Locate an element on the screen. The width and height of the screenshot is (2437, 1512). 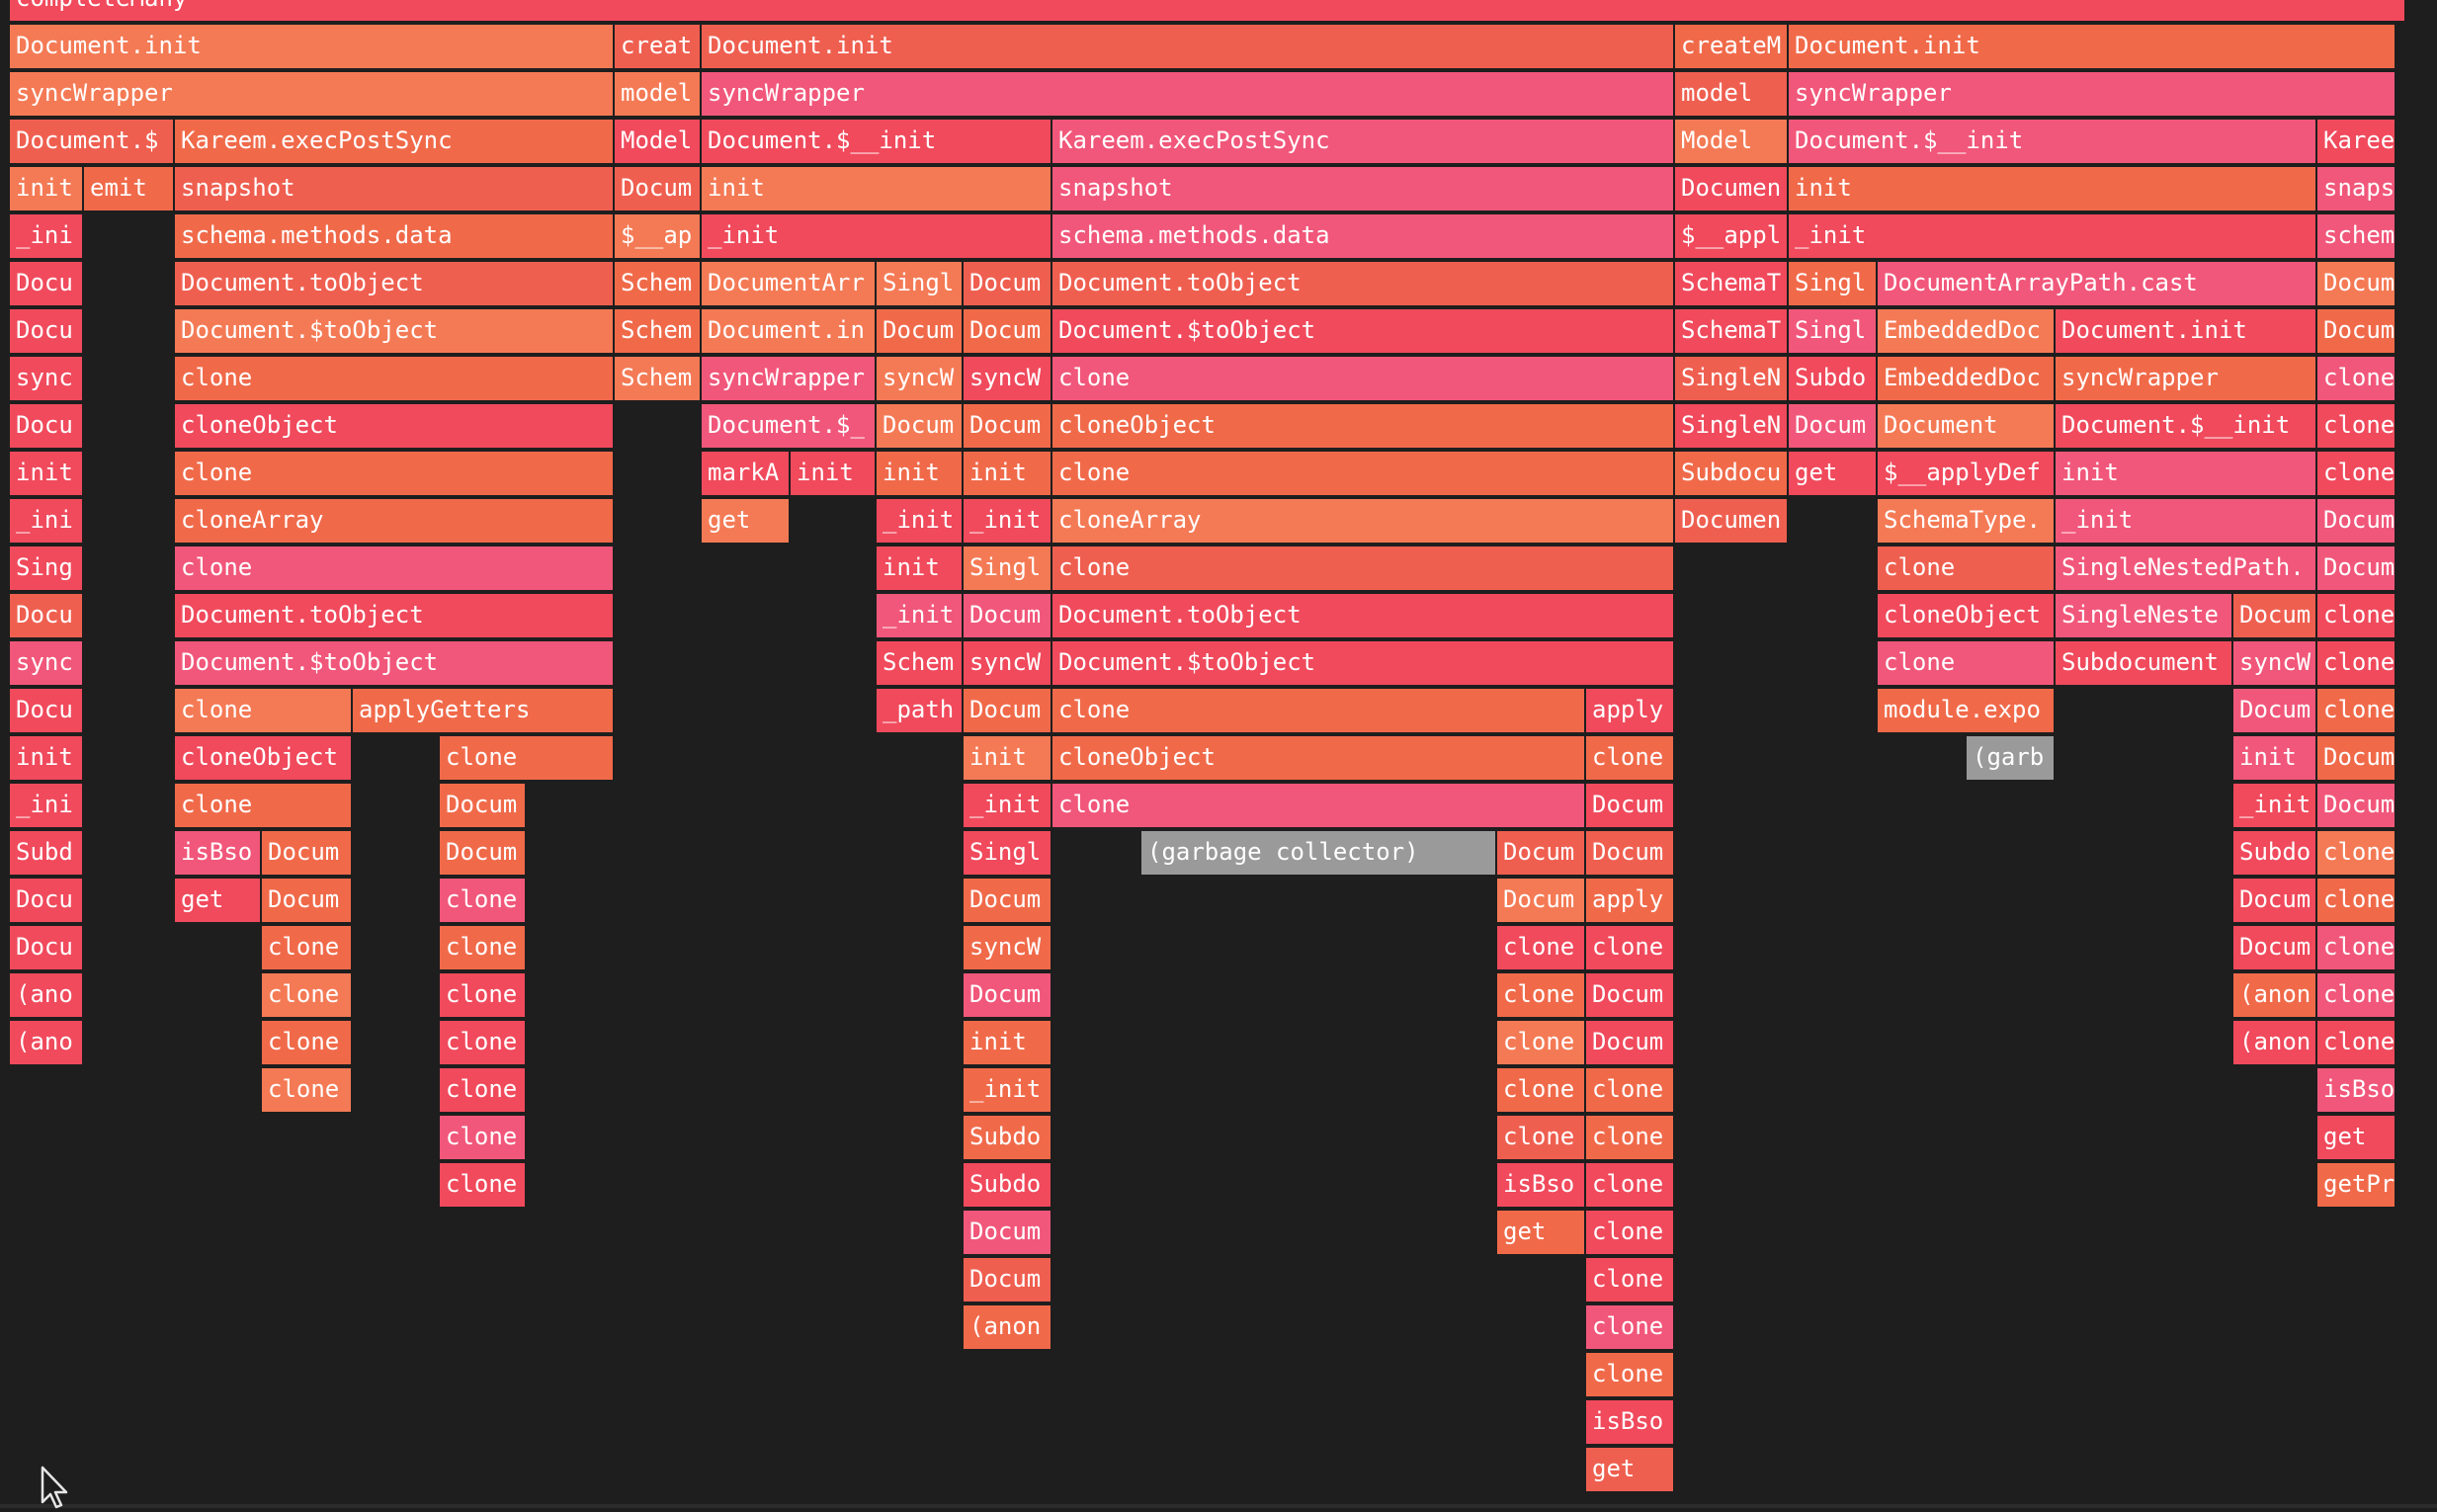
stack-frame: Subd is located at coordinates (47, 854).